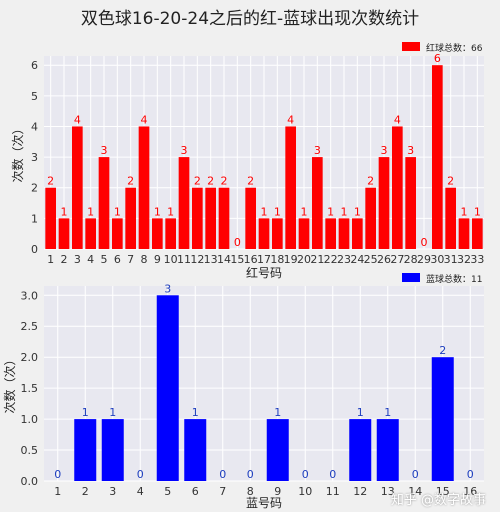 This screenshot has height=512, width=500. What do you see at coordinates (144, 259) in the screenshot?
I see `x-tick-label-0: 8` at bounding box center [144, 259].